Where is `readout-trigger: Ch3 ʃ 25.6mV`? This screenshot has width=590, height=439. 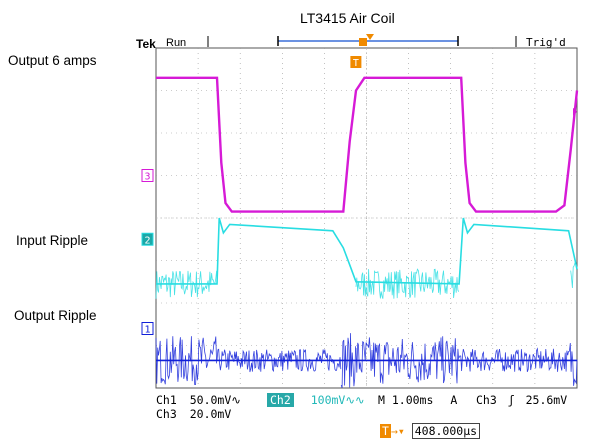 readout-trigger: Ch3 ʃ 25.6mV is located at coordinates (521, 400).